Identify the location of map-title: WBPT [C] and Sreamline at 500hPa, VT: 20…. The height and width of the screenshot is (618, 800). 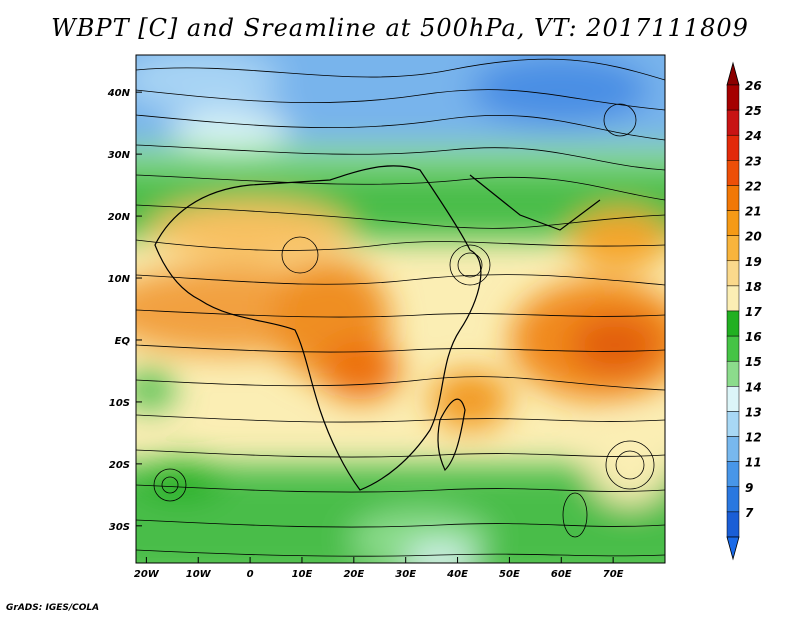
(400, 28).